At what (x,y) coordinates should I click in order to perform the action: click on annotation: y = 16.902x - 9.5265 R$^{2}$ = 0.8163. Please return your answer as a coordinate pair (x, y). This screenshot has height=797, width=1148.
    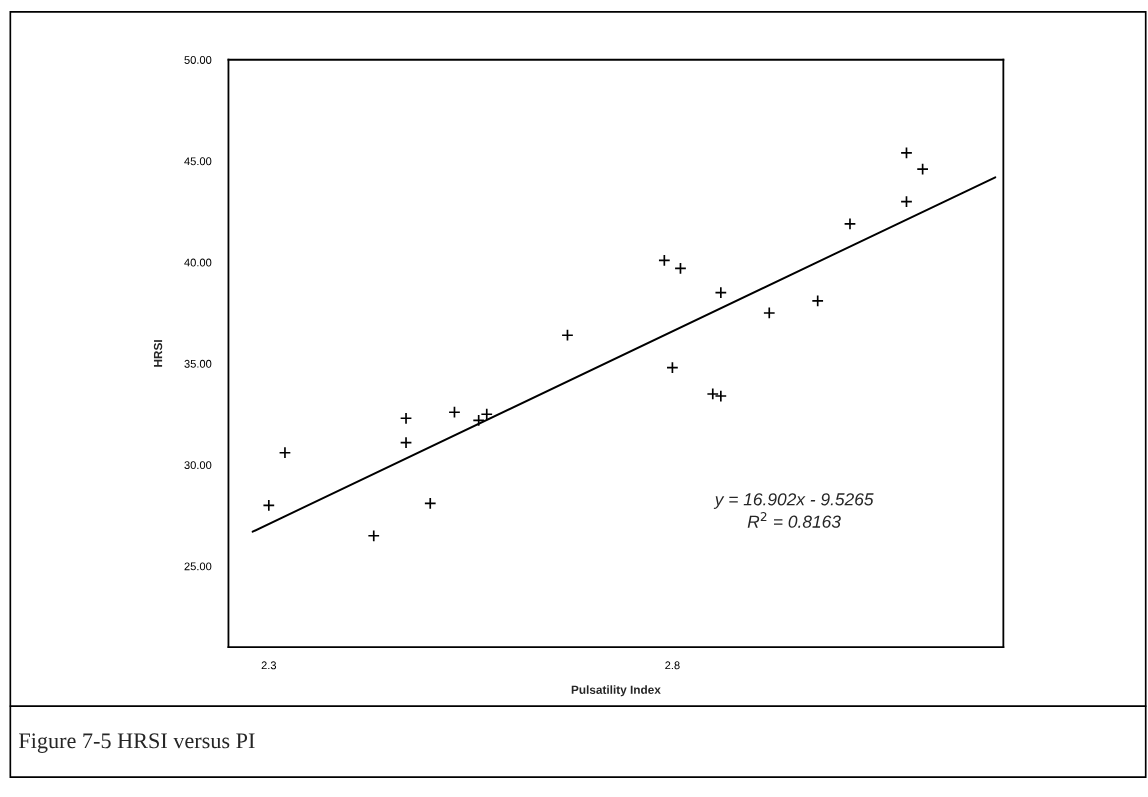
    Looking at the image, I should click on (793, 510).